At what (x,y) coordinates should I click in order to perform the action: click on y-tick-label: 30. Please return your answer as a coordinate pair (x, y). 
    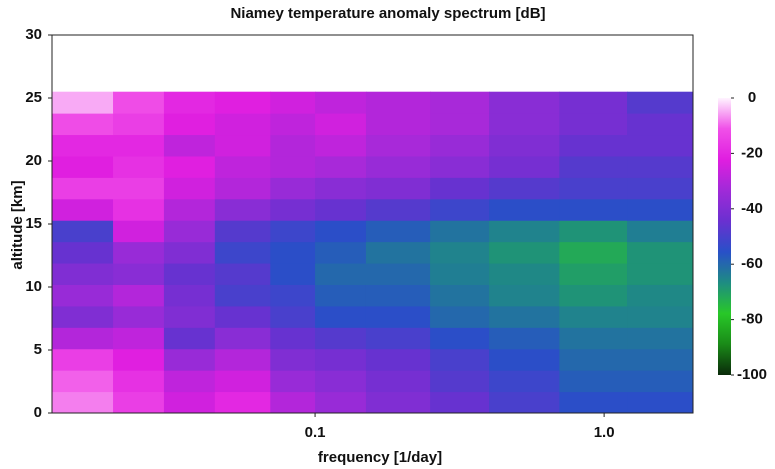
    Looking at the image, I should click on (33, 34).